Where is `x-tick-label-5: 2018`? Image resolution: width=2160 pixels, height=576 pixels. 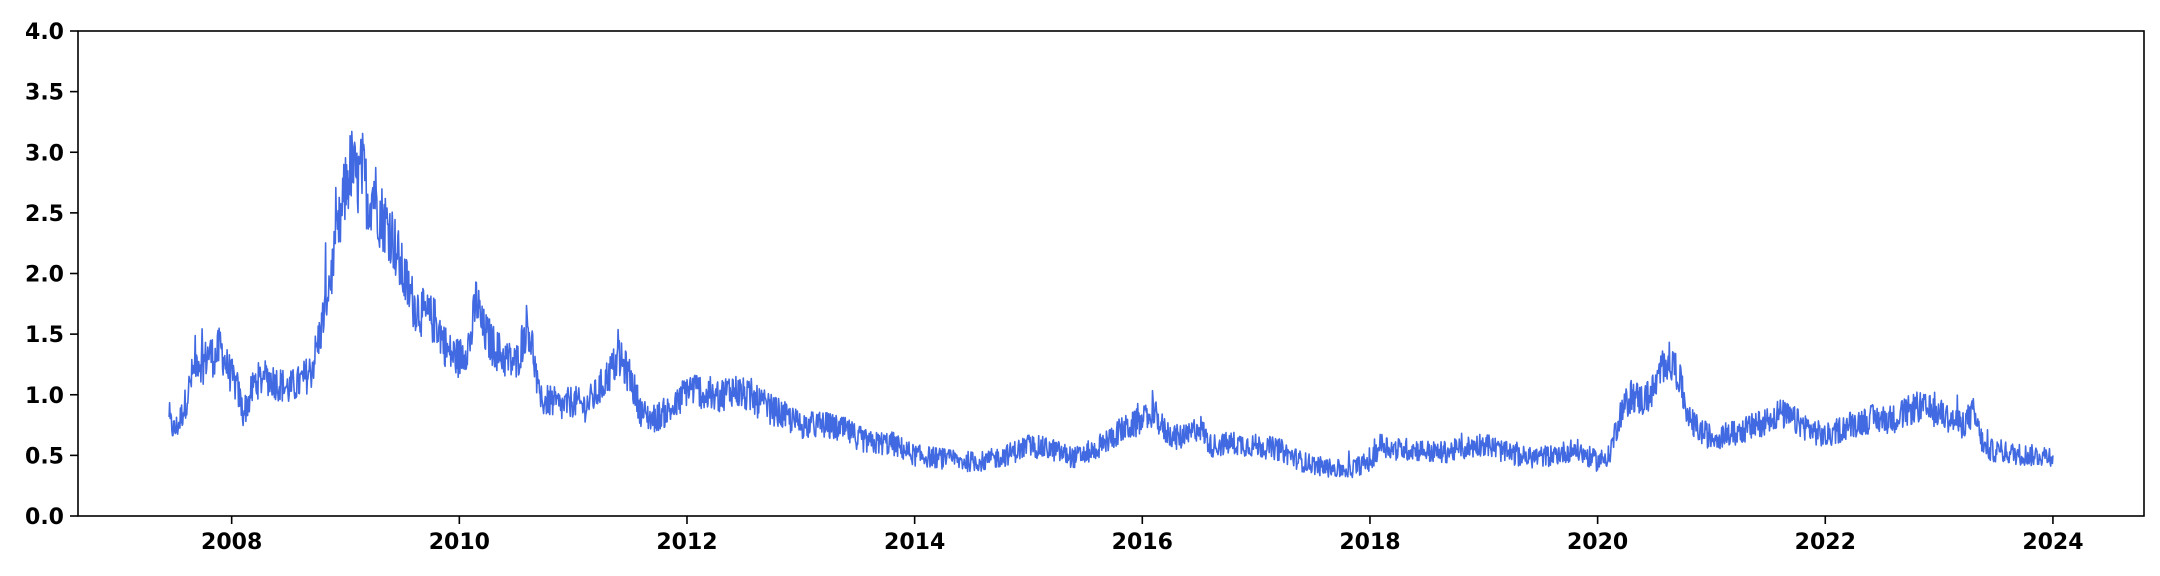 x-tick-label-5: 2018 is located at coordinates (1369, 542).